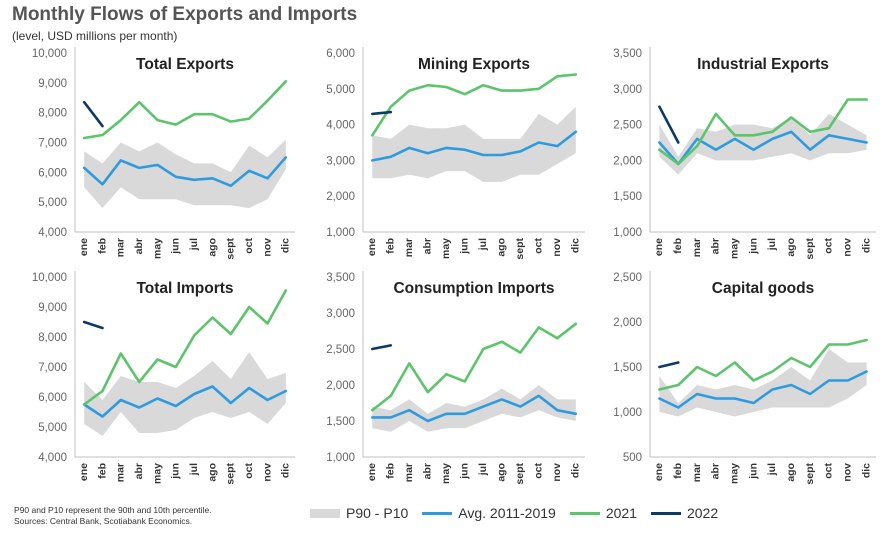 The image size is (886, 535). I want to click on page-title: Monthly Flows of Exports and Imports, so click(185, 14).